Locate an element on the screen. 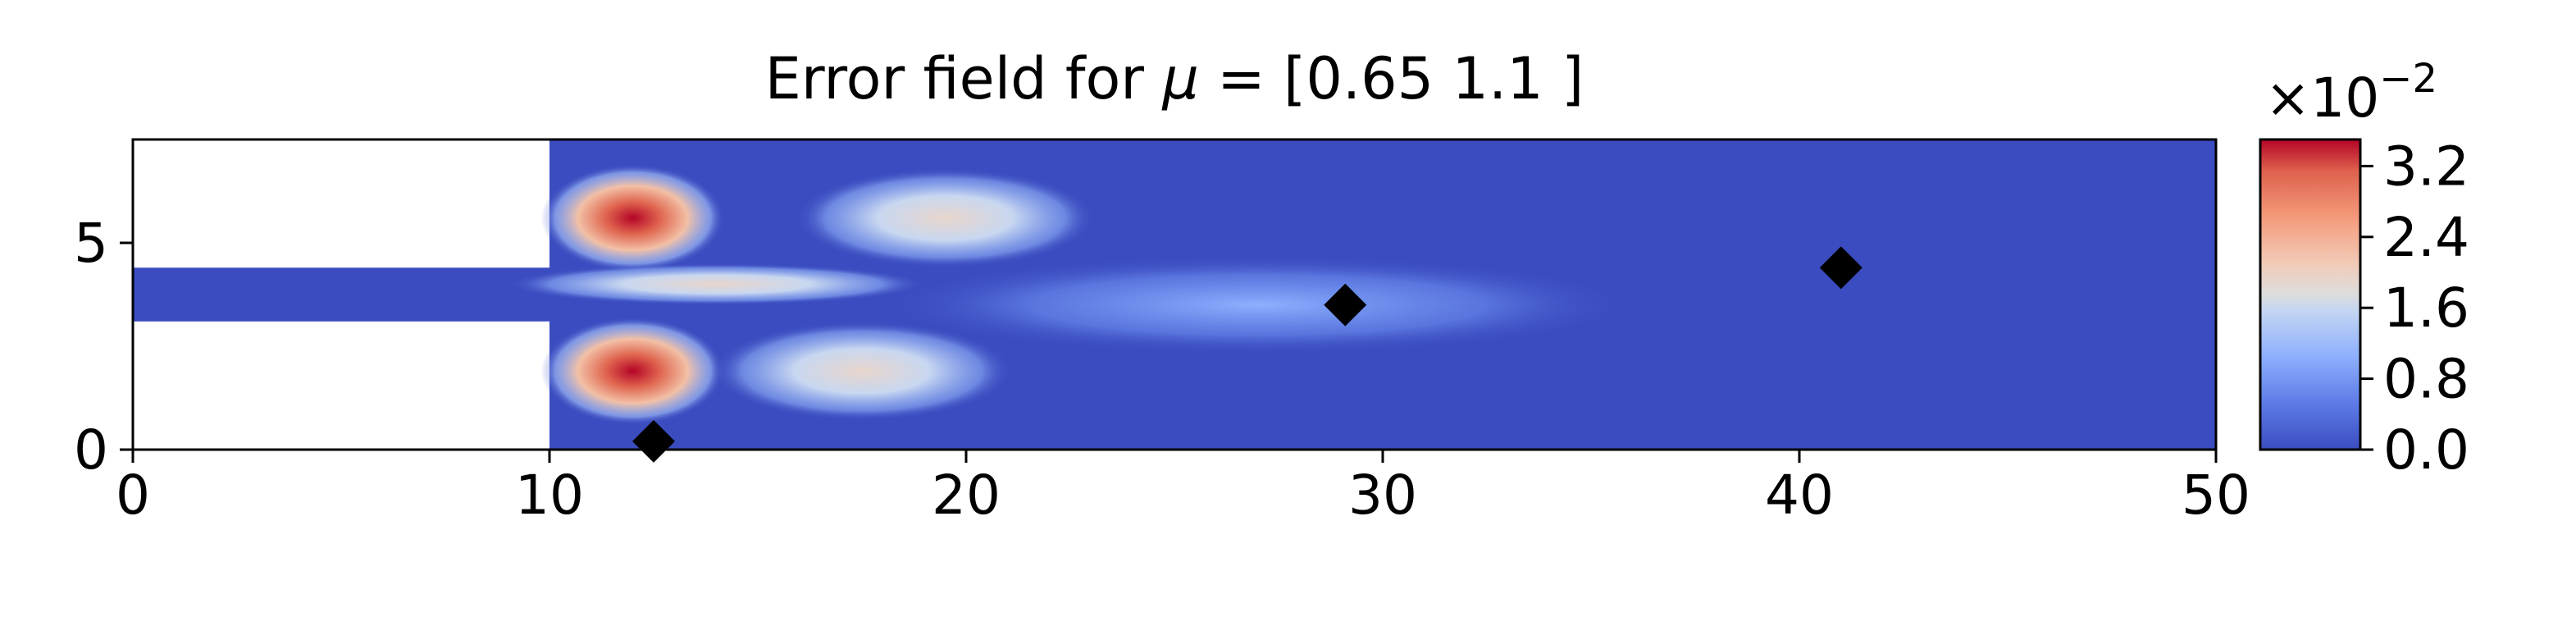  x-axis: 0 10 20 30 40 50 is located at coordinates (1183, 488).